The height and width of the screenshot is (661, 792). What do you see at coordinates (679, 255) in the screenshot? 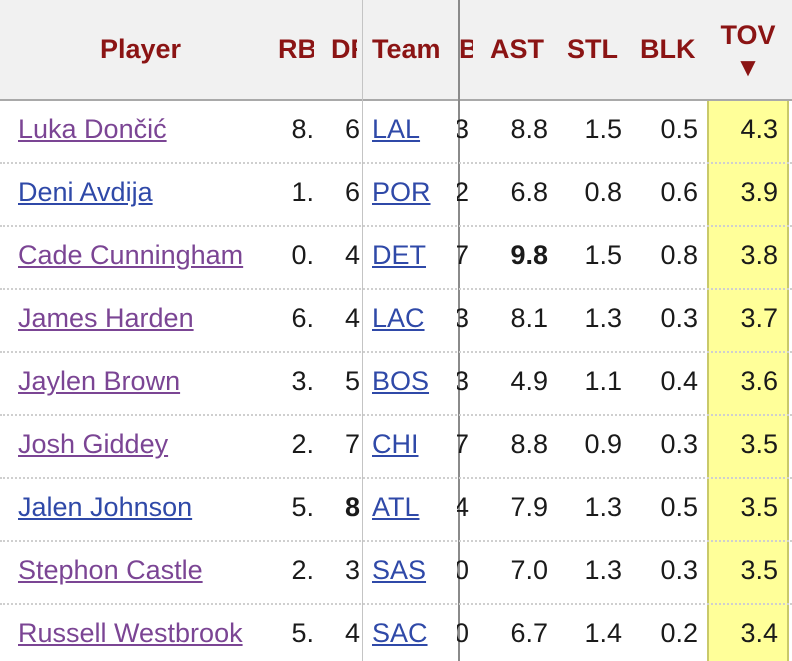
I see `cell-blk: 0.8` at bounding box center [679, 255].